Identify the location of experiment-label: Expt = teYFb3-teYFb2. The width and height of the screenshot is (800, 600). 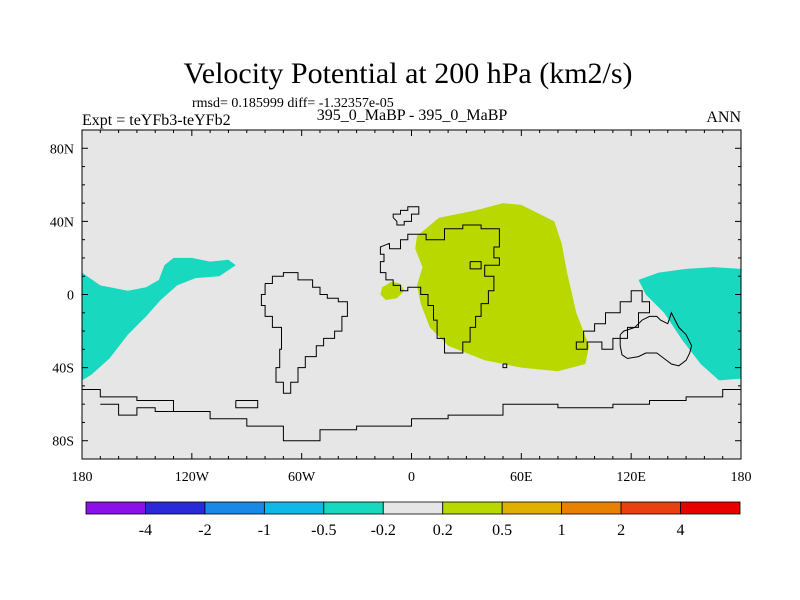
(156, 120).